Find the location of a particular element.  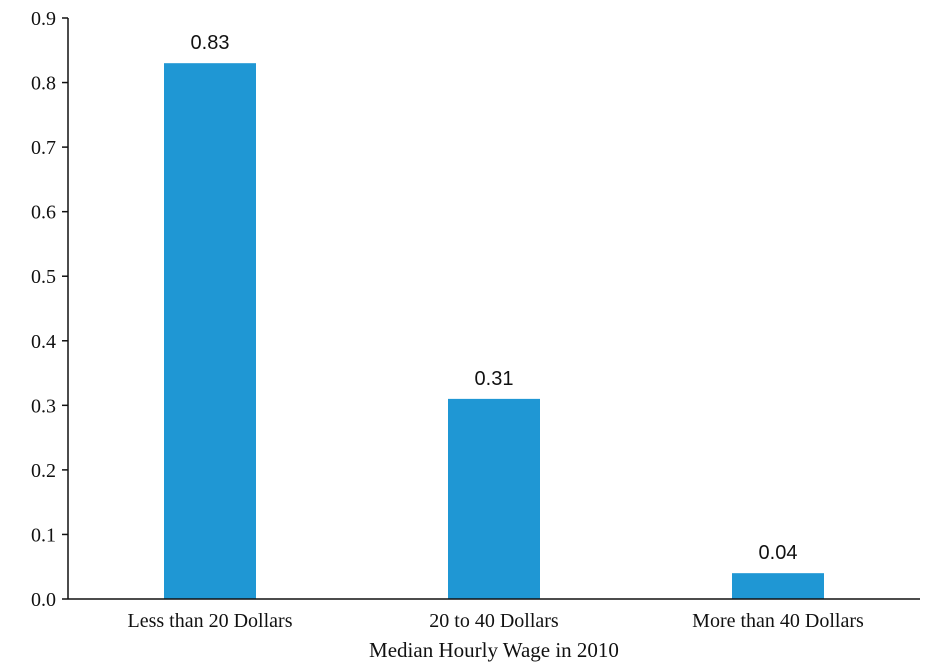

y-axis-ticks: 0.0 0.1 0.2 0.3 0.4 0.5 0.6 0.7 0.8 0.9 is located at coordinates (49, 309).